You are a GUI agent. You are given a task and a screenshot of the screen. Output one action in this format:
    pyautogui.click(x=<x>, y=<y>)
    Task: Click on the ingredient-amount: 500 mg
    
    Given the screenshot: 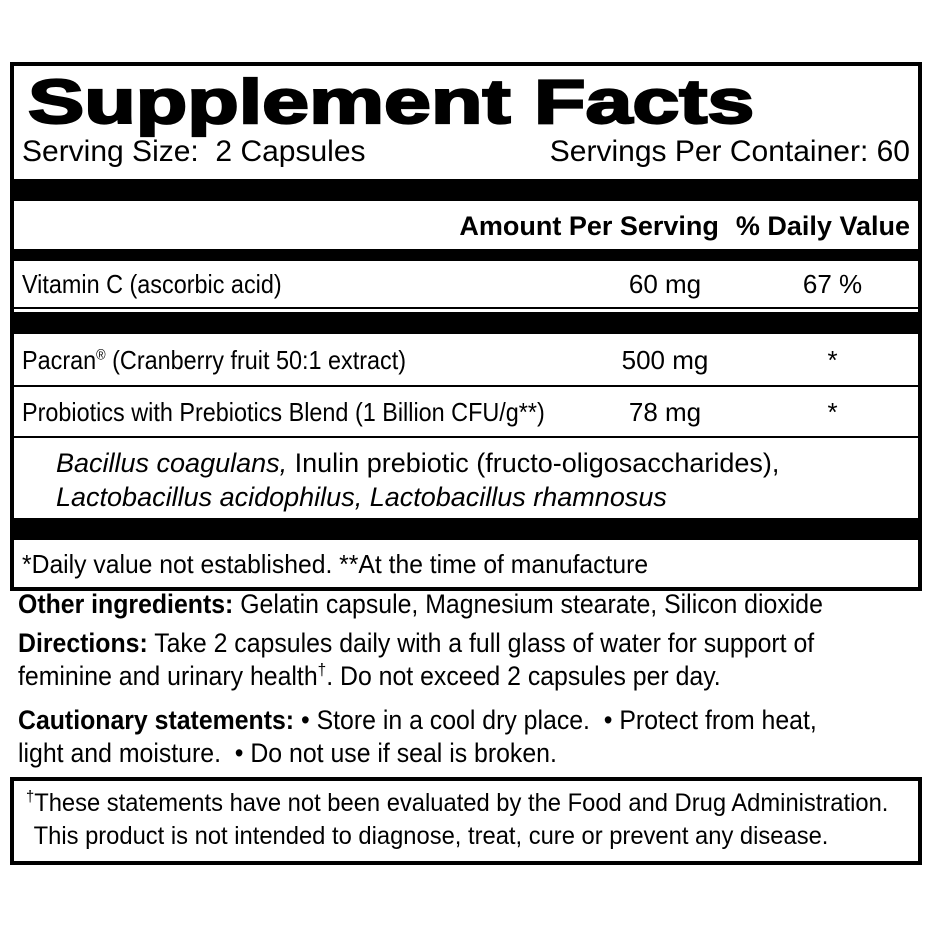 What is the action you would take?
    pyautogui.click(x=665, y=360)
    